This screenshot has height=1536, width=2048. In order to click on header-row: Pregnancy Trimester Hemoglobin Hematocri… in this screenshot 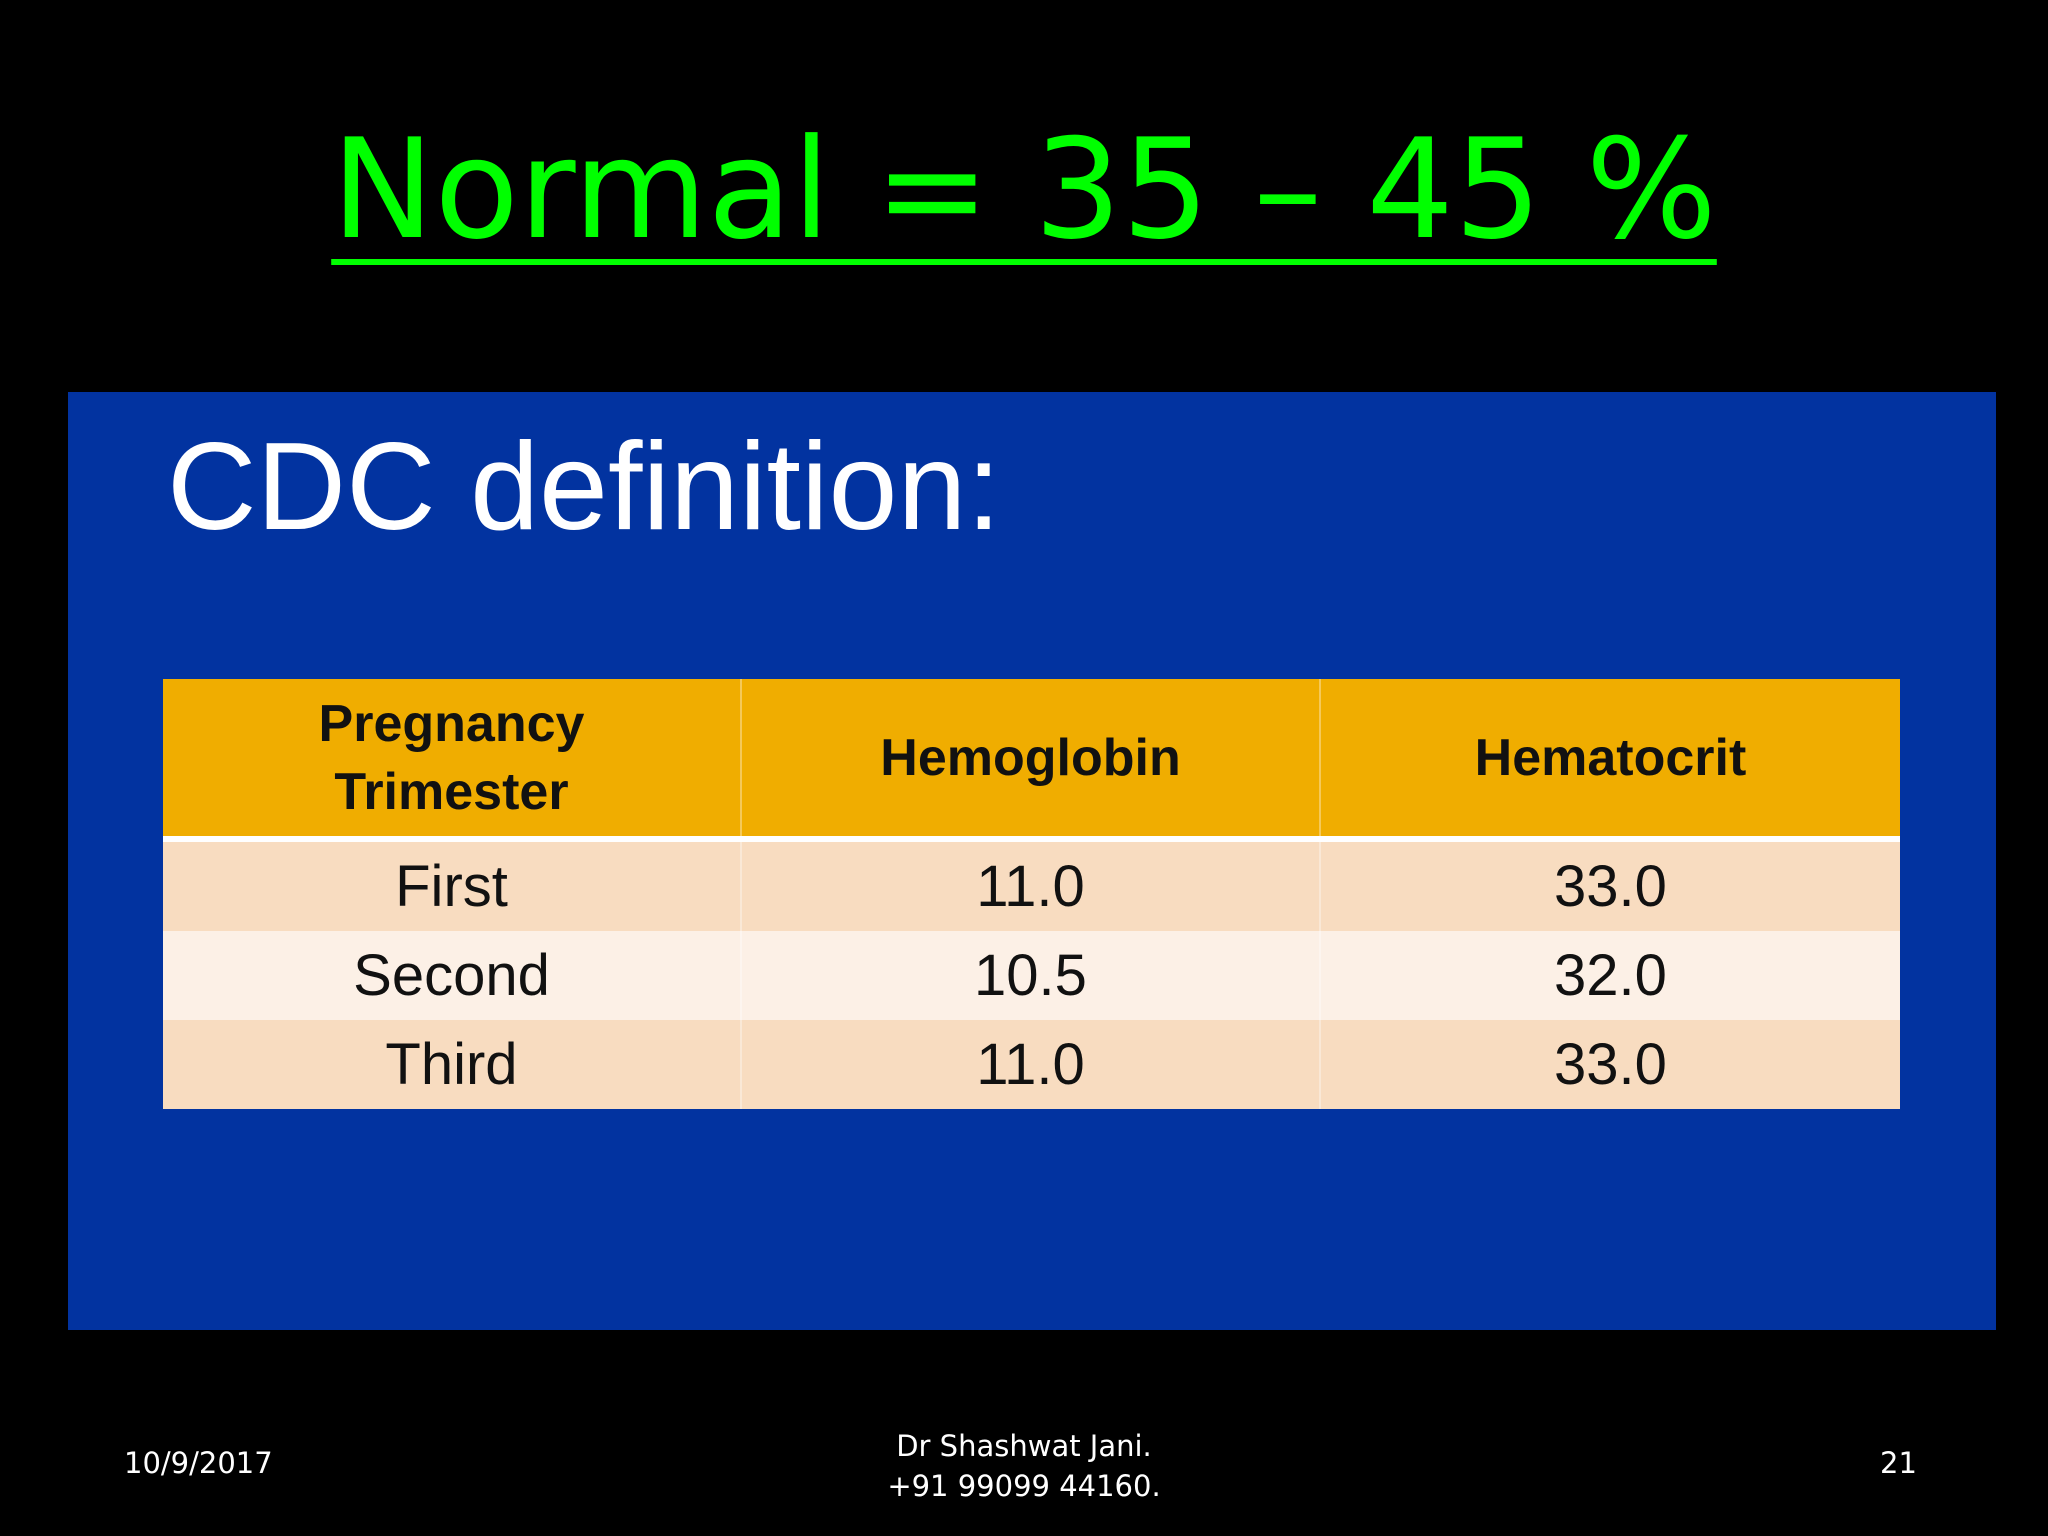, I will do `click(1031, 757)`.